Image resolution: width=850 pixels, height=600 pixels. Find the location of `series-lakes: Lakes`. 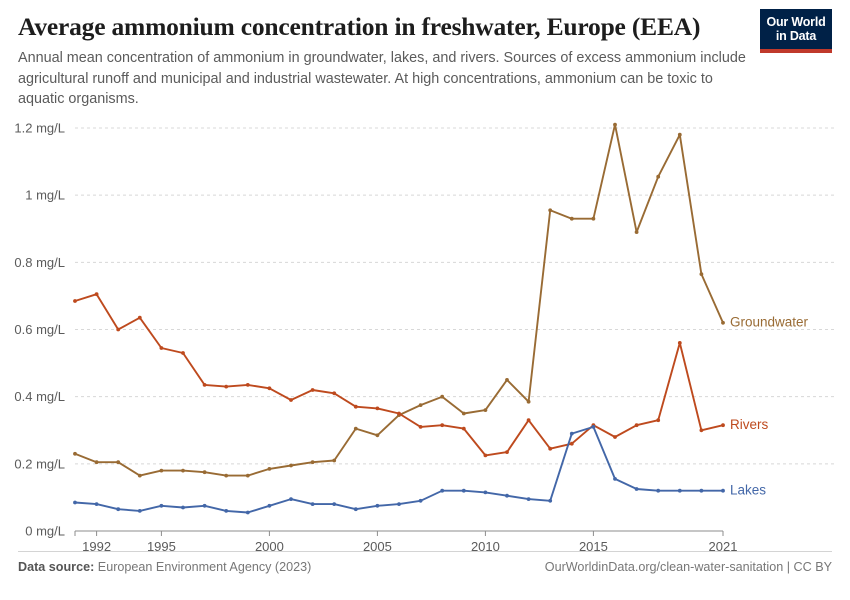

series-lakes: Lakes is located at coordinates (419, 470).